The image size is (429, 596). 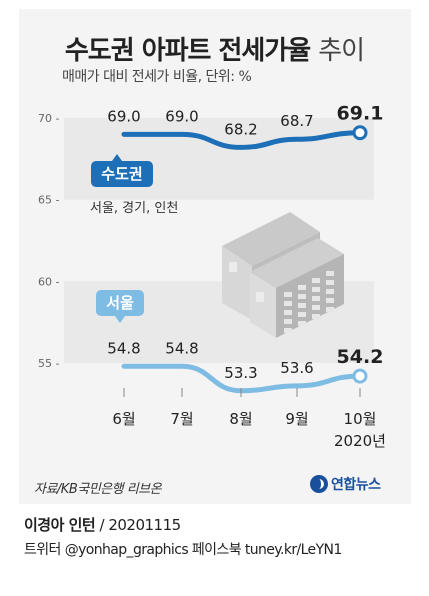 I want to click on data-label: 53.3, so click(x=240, y=373).